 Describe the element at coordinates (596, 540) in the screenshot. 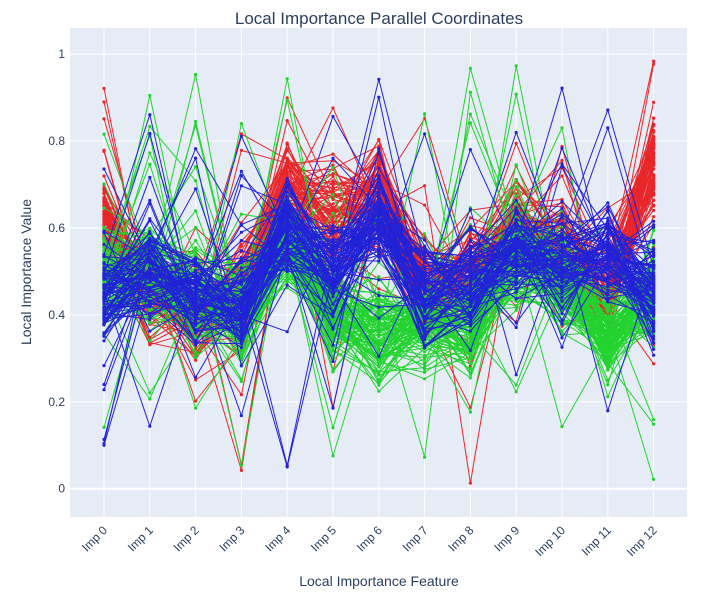

I see `x-tick-label: Imp 11` at that location.